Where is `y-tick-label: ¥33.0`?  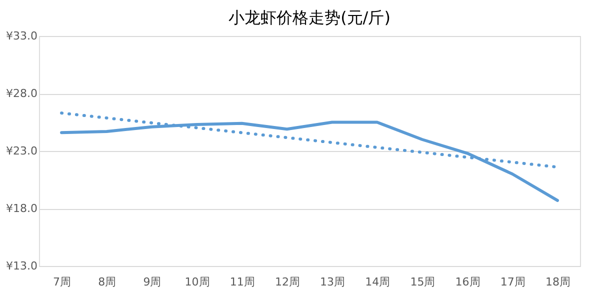 y-tick-label: ¥33.0 is located at coordinates (22, 36).